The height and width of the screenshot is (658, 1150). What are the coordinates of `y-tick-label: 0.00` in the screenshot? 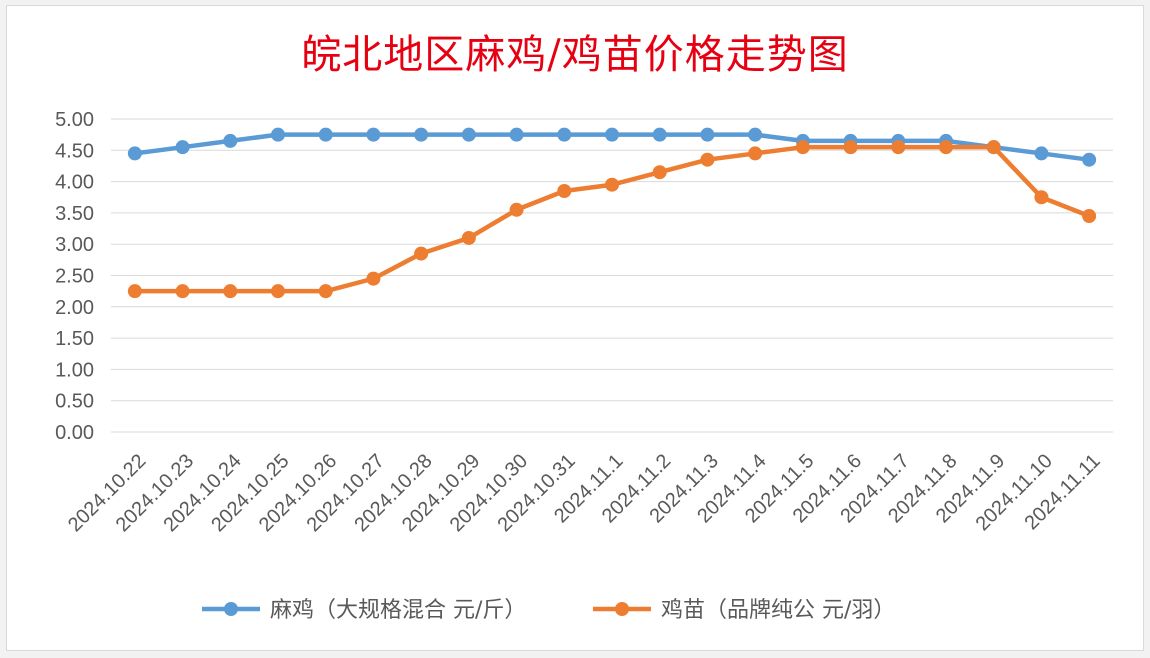 It's located at (74, 433).